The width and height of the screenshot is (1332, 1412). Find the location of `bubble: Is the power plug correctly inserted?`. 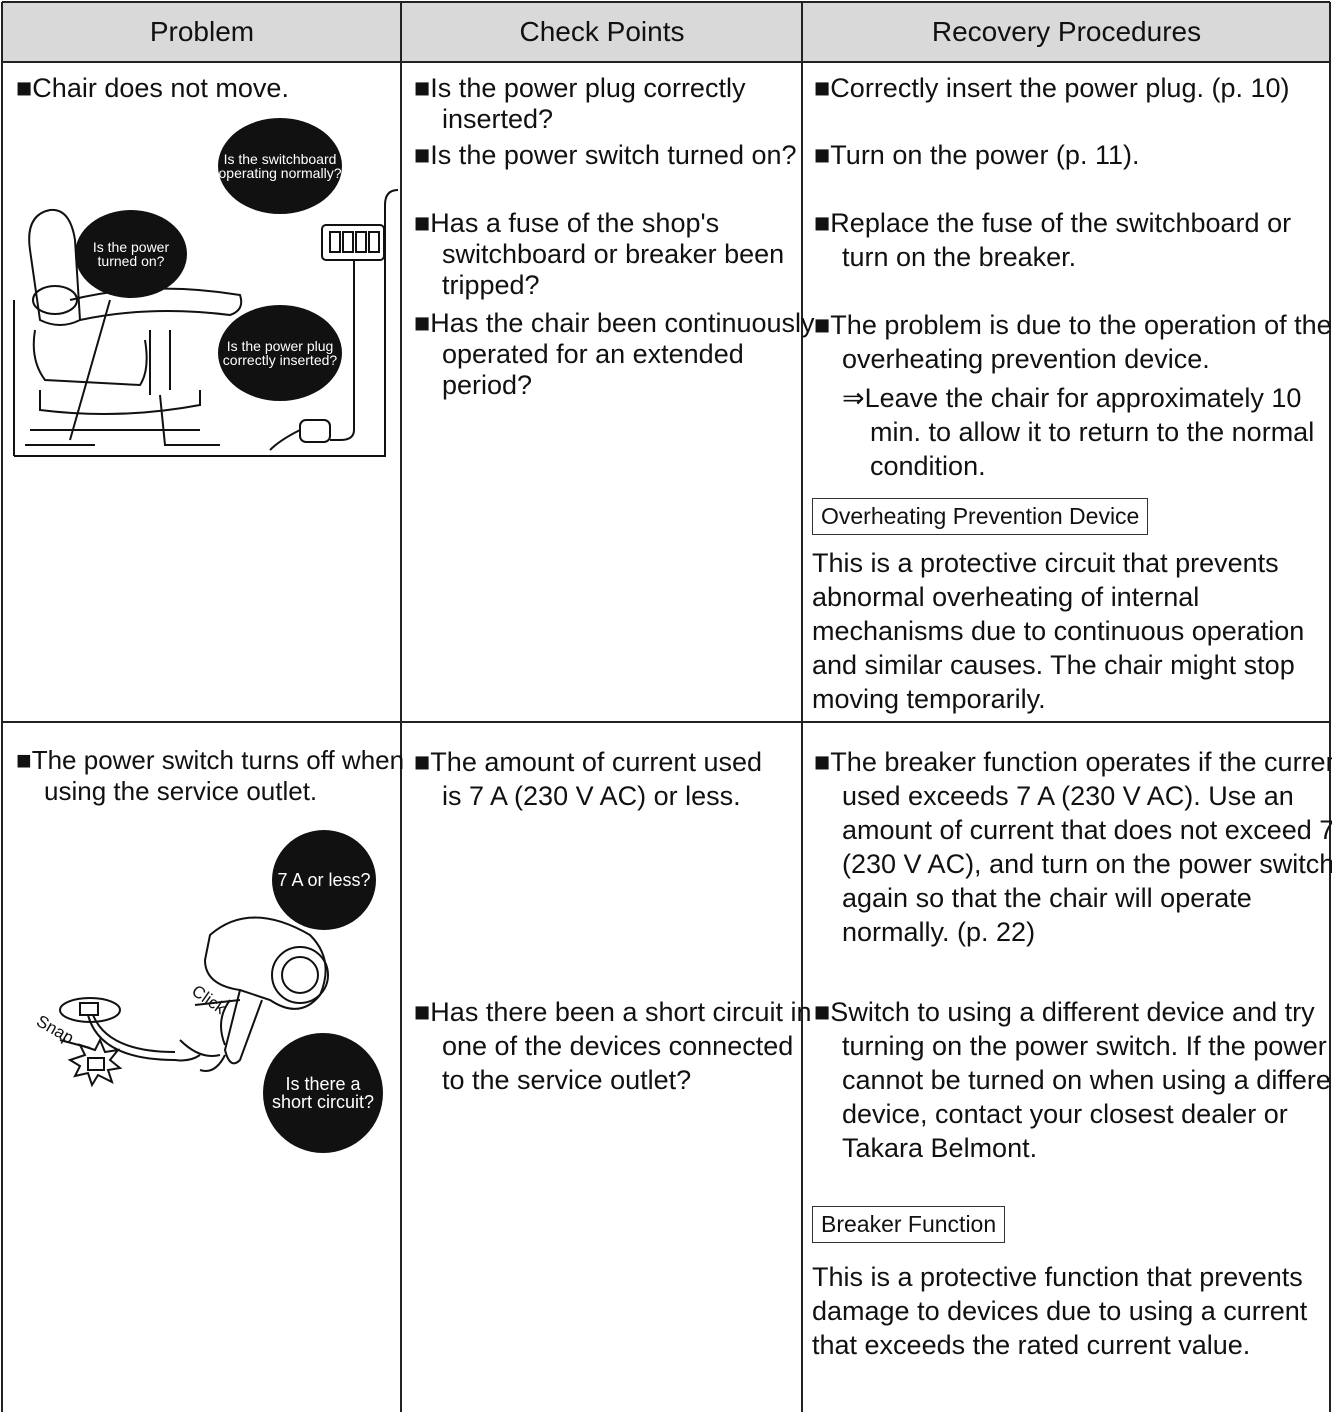

bubble: Is the power plug correctly inserted? is located at coordinates (280, 353).